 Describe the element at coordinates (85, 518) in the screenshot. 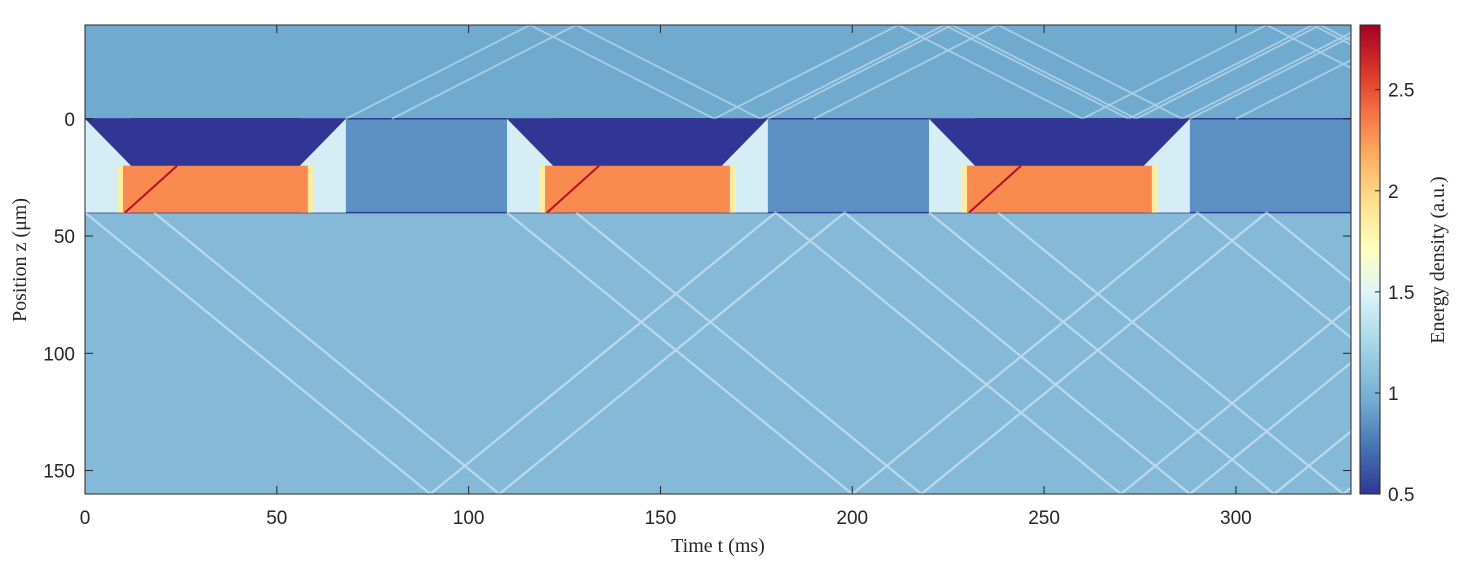

I see `x-tick-label: 0` at that location.